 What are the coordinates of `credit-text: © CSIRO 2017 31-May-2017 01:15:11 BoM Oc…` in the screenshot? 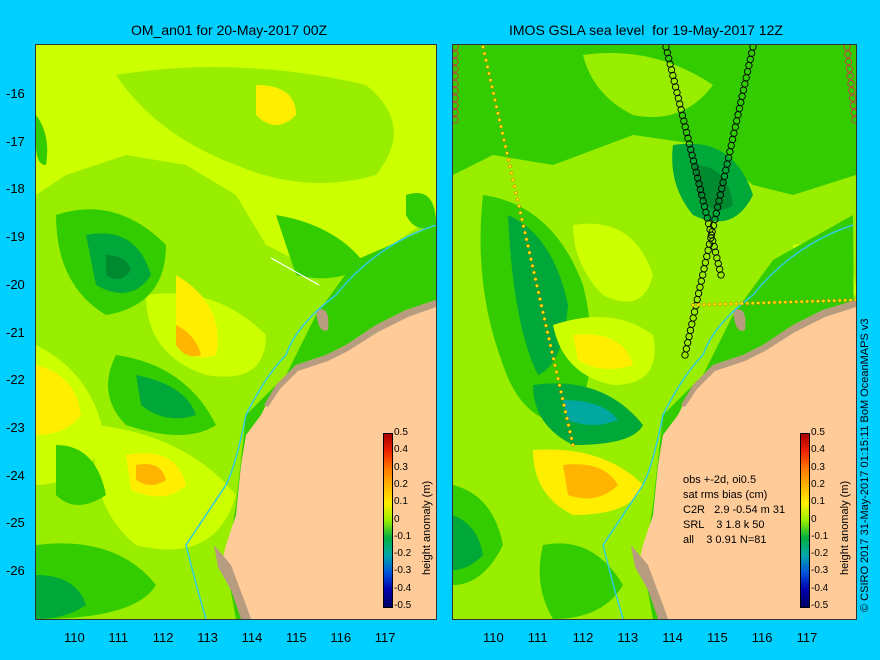 It's located at (865, 465).